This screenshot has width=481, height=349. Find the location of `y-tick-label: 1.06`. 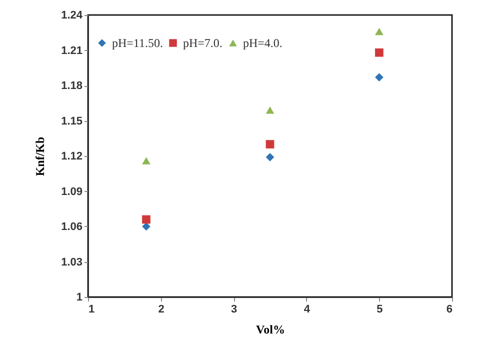

y-tick-label: 1.06 is located at coordinates (71, 227).